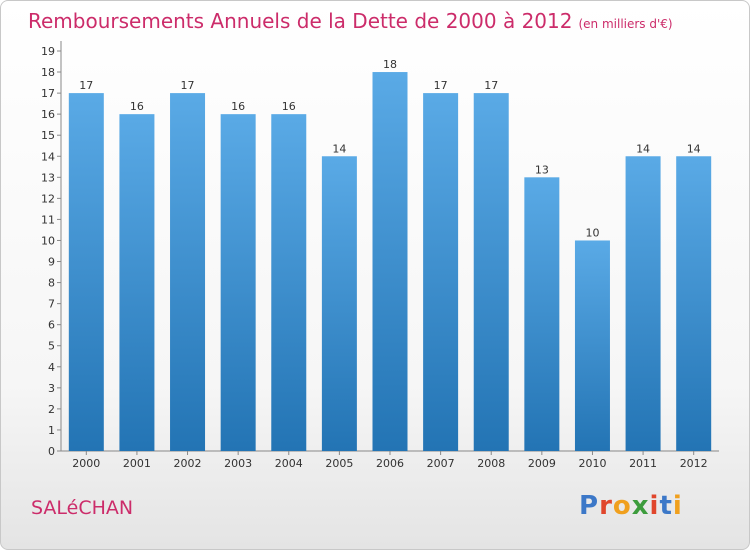  What do you see at coordinates (441, 463) in the screenshot?
I see `x-tick-label: 2007` at bounding box center [441, 463].